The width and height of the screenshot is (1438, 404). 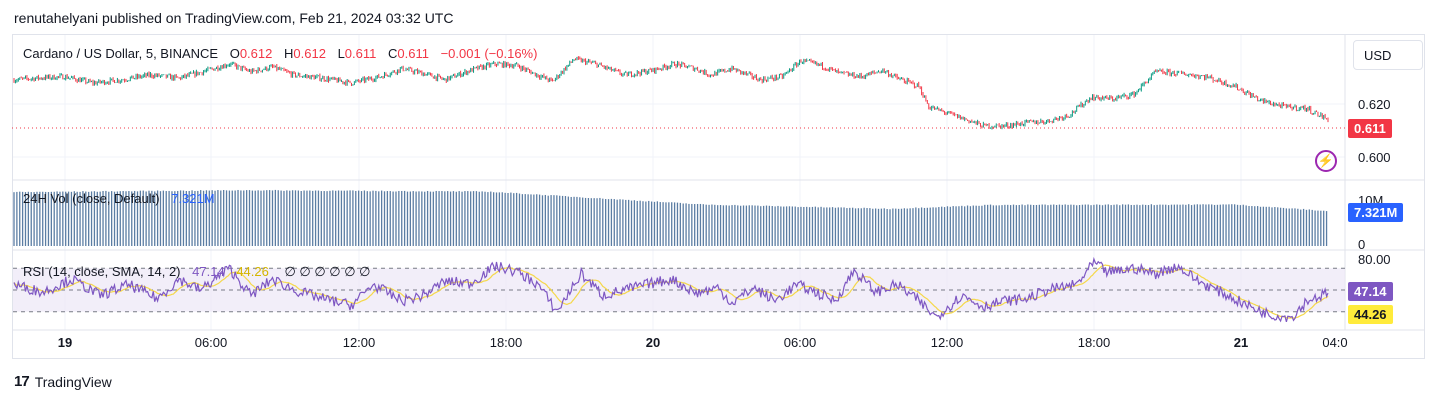 What do you see at coordinates (234, 53) in the screenshot?
I see `open-label: O` at bounding box center [234, 53].